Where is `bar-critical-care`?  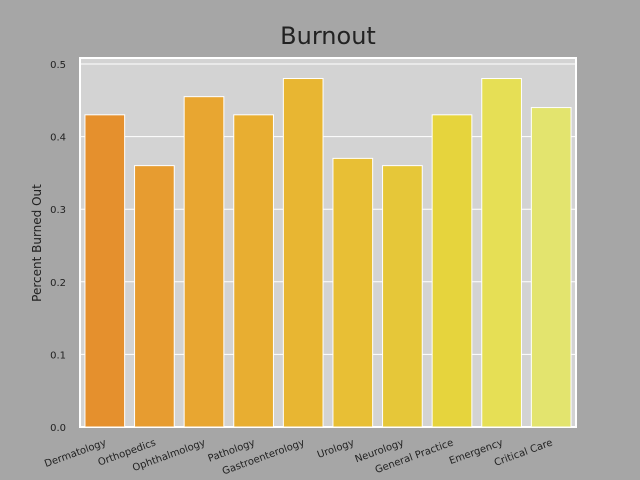 bar-critical-care is located at coordinates (551, 267).